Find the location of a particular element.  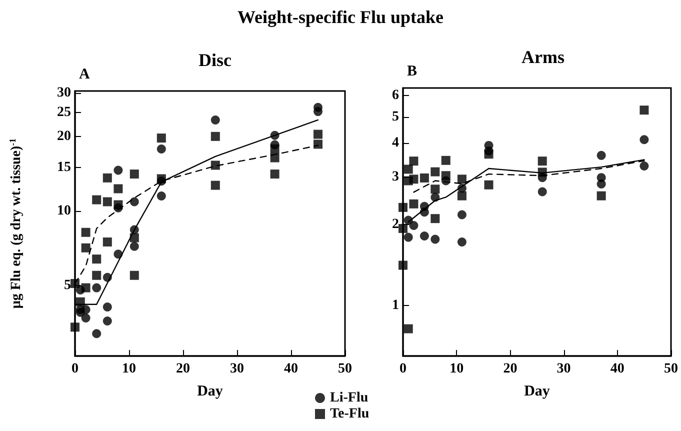

y-tick-label: 1 is located at coordinates (395, 306).